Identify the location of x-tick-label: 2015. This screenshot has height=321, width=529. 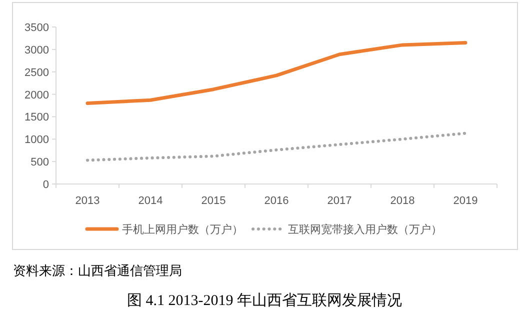
(213, 201).